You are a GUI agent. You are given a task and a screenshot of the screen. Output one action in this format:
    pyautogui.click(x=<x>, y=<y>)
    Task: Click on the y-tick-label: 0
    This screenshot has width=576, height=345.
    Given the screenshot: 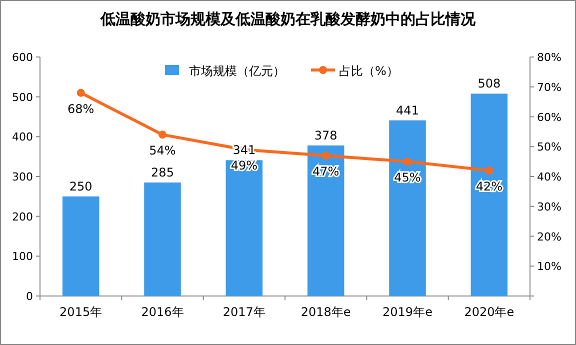 What is the action you would take?
    pyautogui.click(x=29, y=296)
    